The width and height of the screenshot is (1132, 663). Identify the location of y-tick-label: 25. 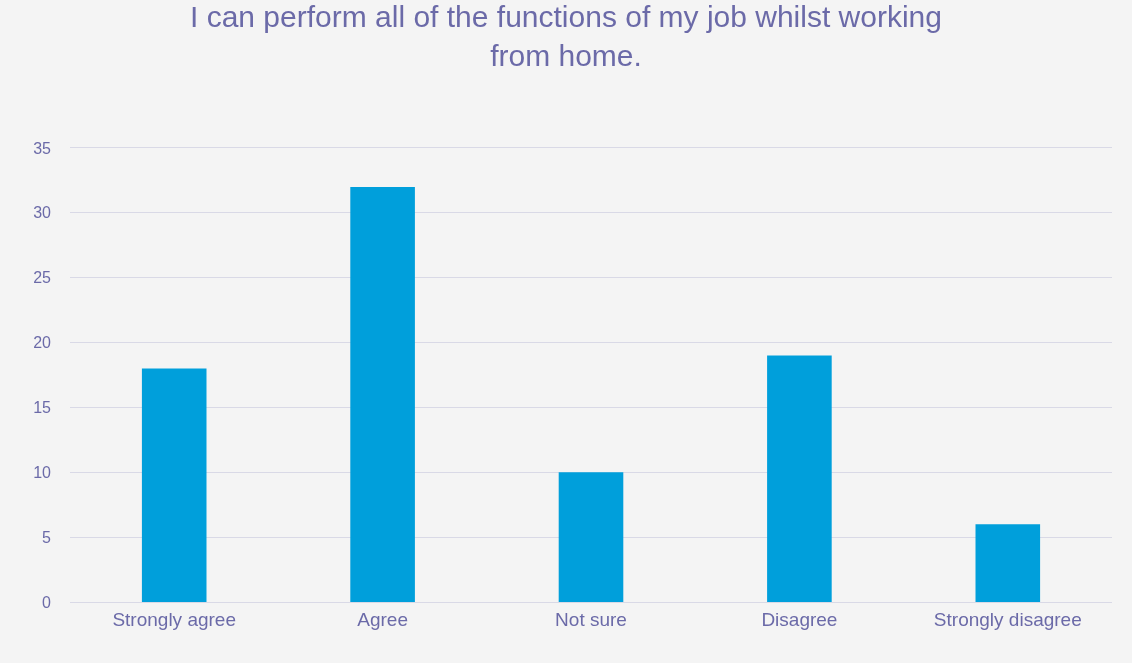
(42, 278).